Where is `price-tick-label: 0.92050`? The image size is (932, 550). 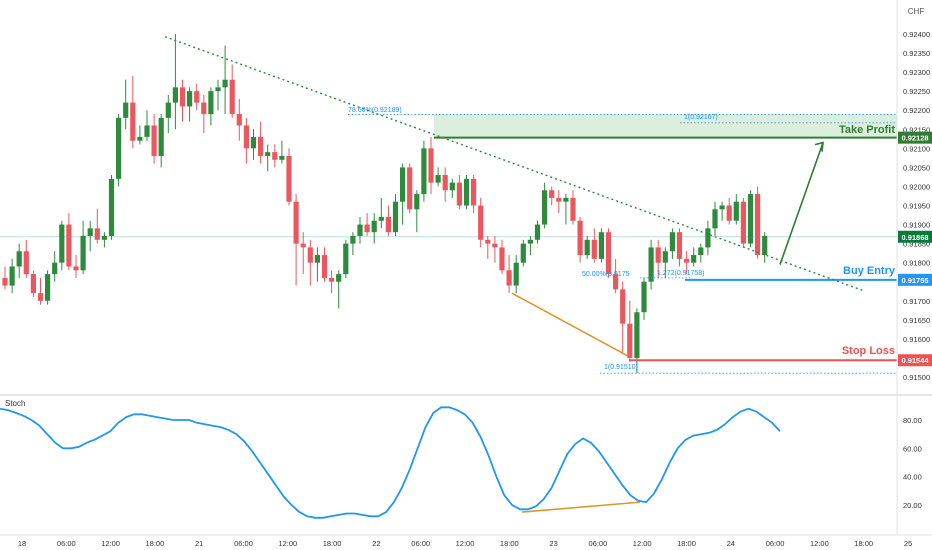
price-tick-label: 0.92050 is located at coordinates (916, 167).